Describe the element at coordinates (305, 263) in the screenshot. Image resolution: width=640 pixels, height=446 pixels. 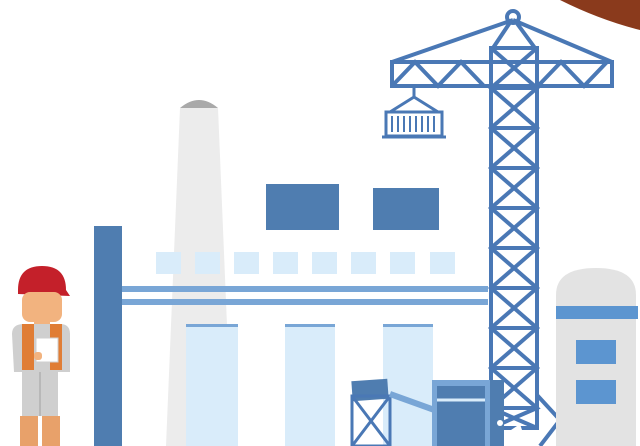
I see `factory-window-strip` at that location.